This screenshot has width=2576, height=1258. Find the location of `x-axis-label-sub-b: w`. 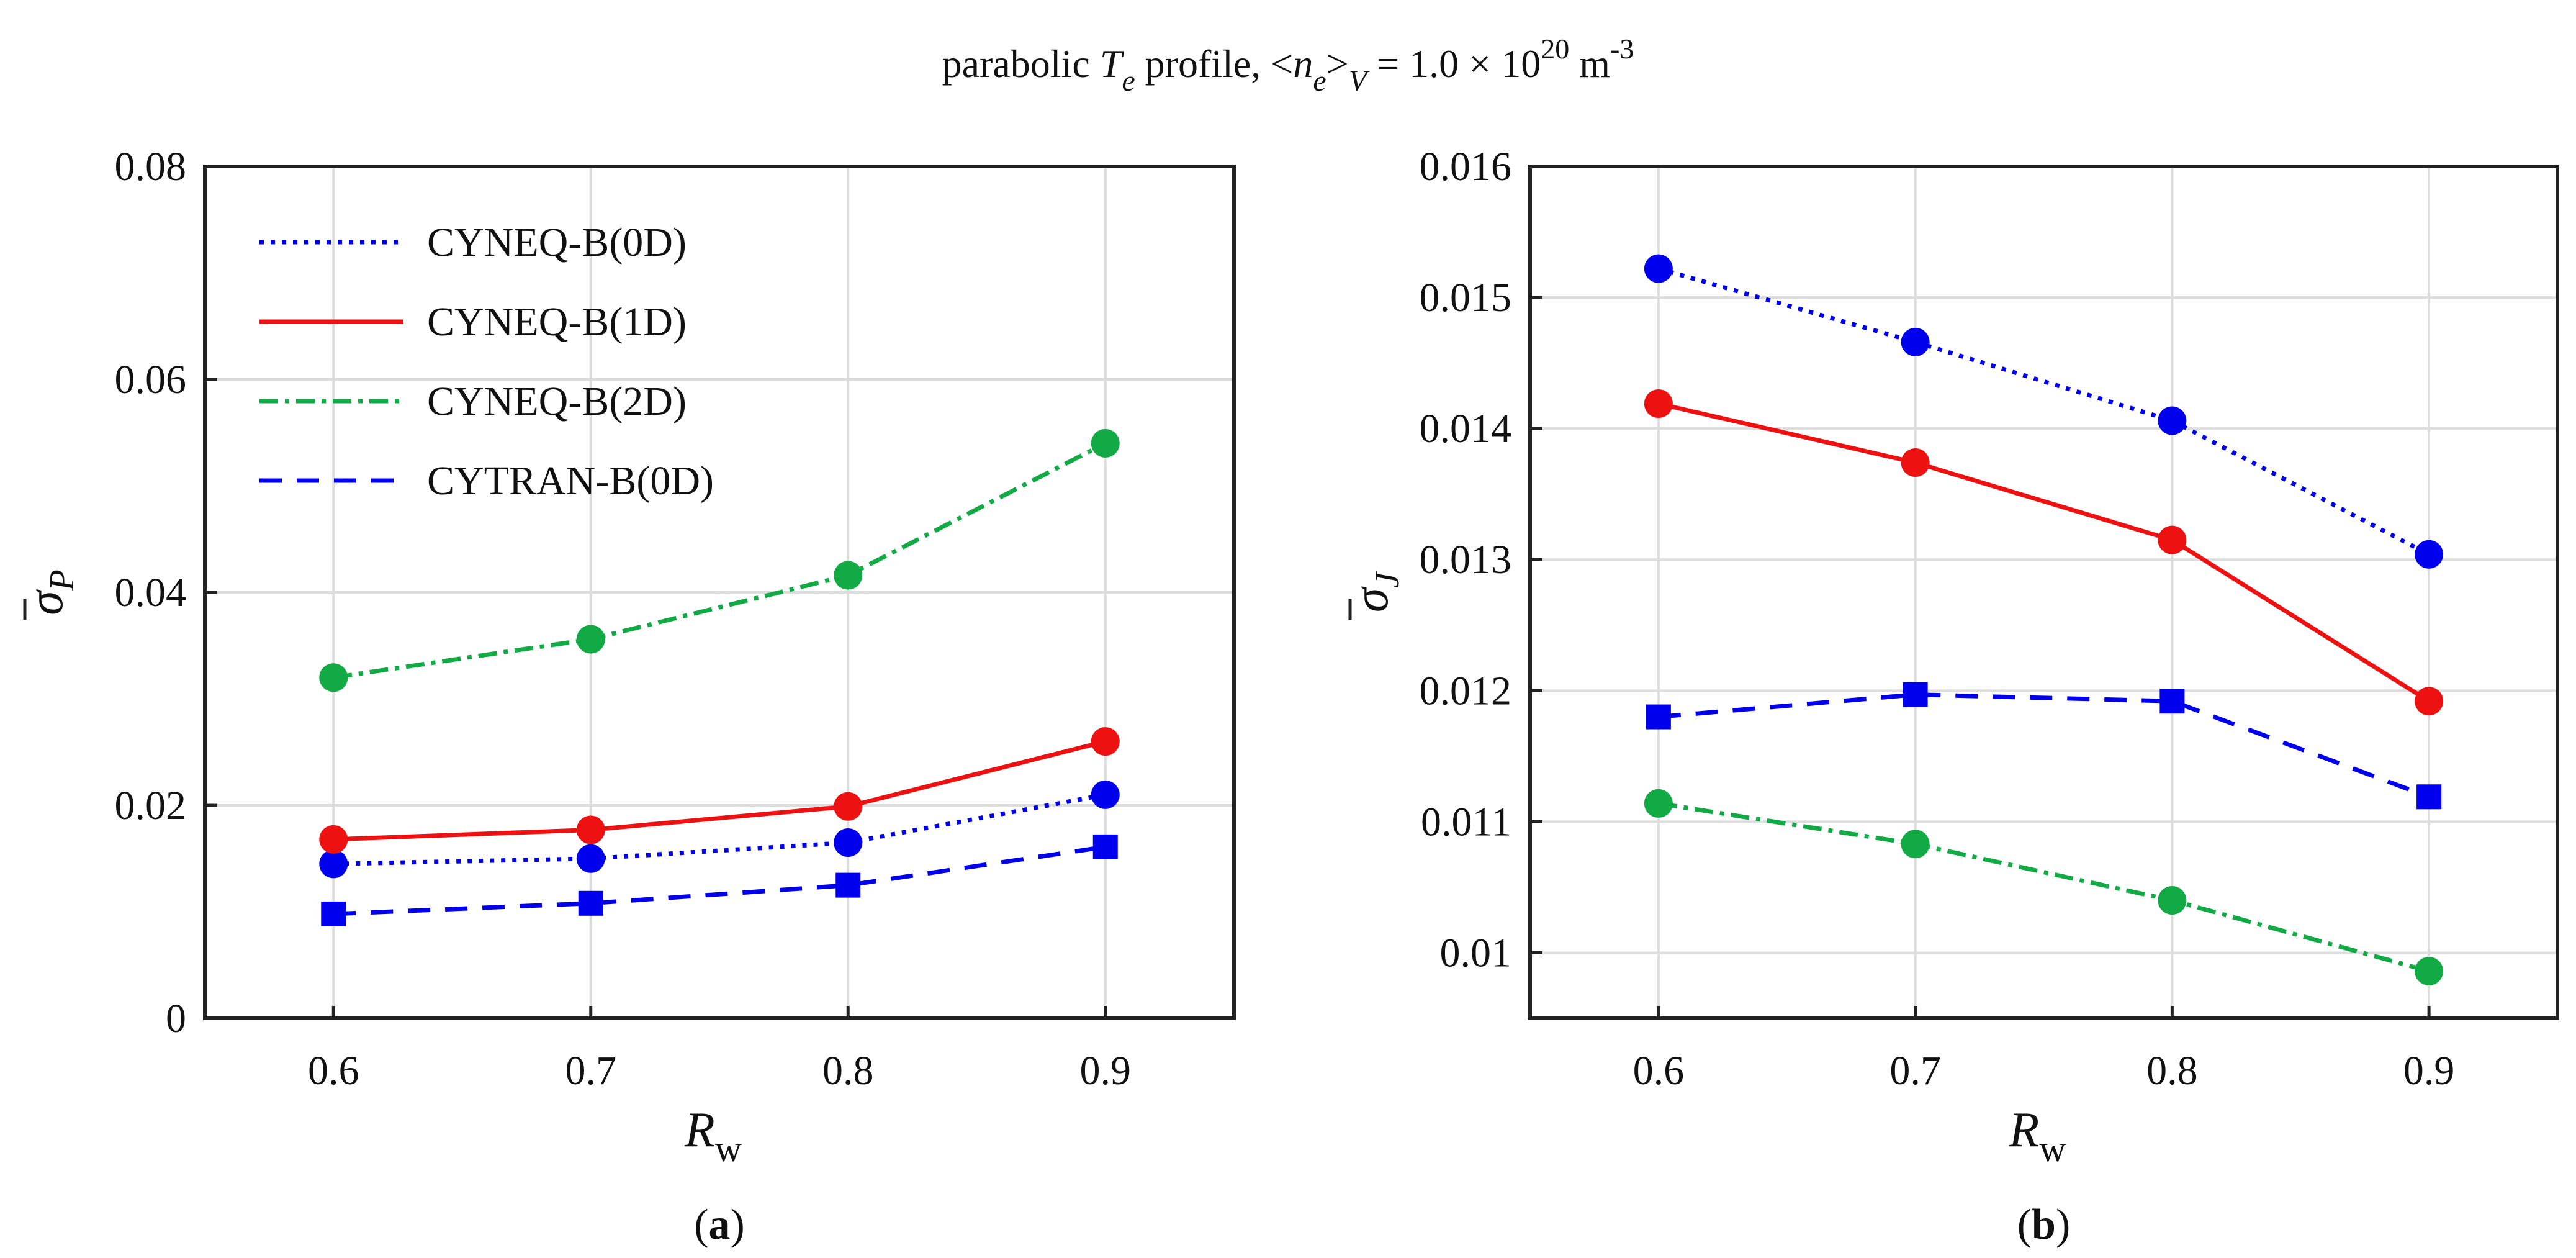

x-axis-label-sub-b: w is located at coordinates (2052, 1148).